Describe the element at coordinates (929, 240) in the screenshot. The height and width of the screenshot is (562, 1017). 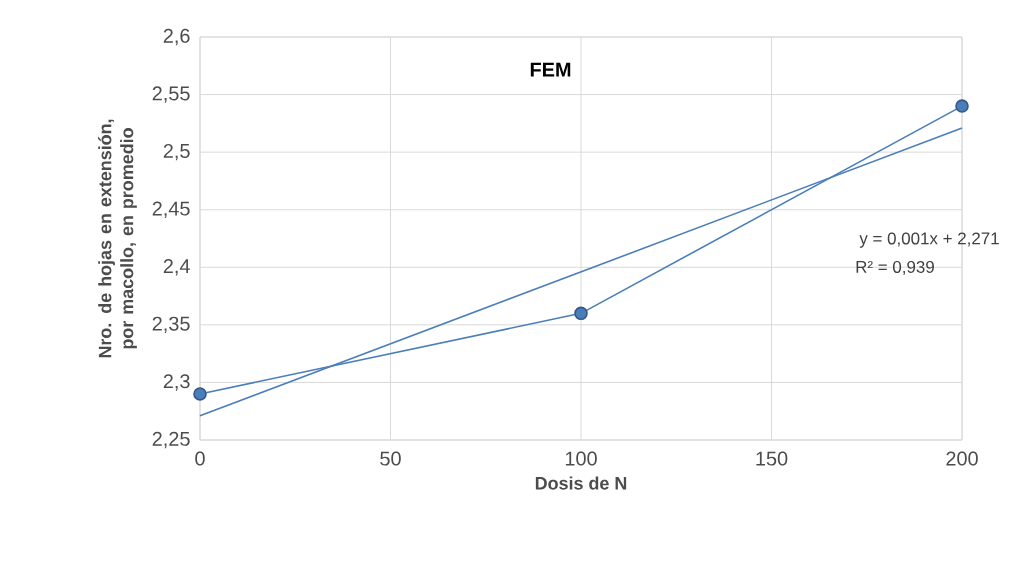
I see `annotation: y = 0,001x + 2,271` at that location.